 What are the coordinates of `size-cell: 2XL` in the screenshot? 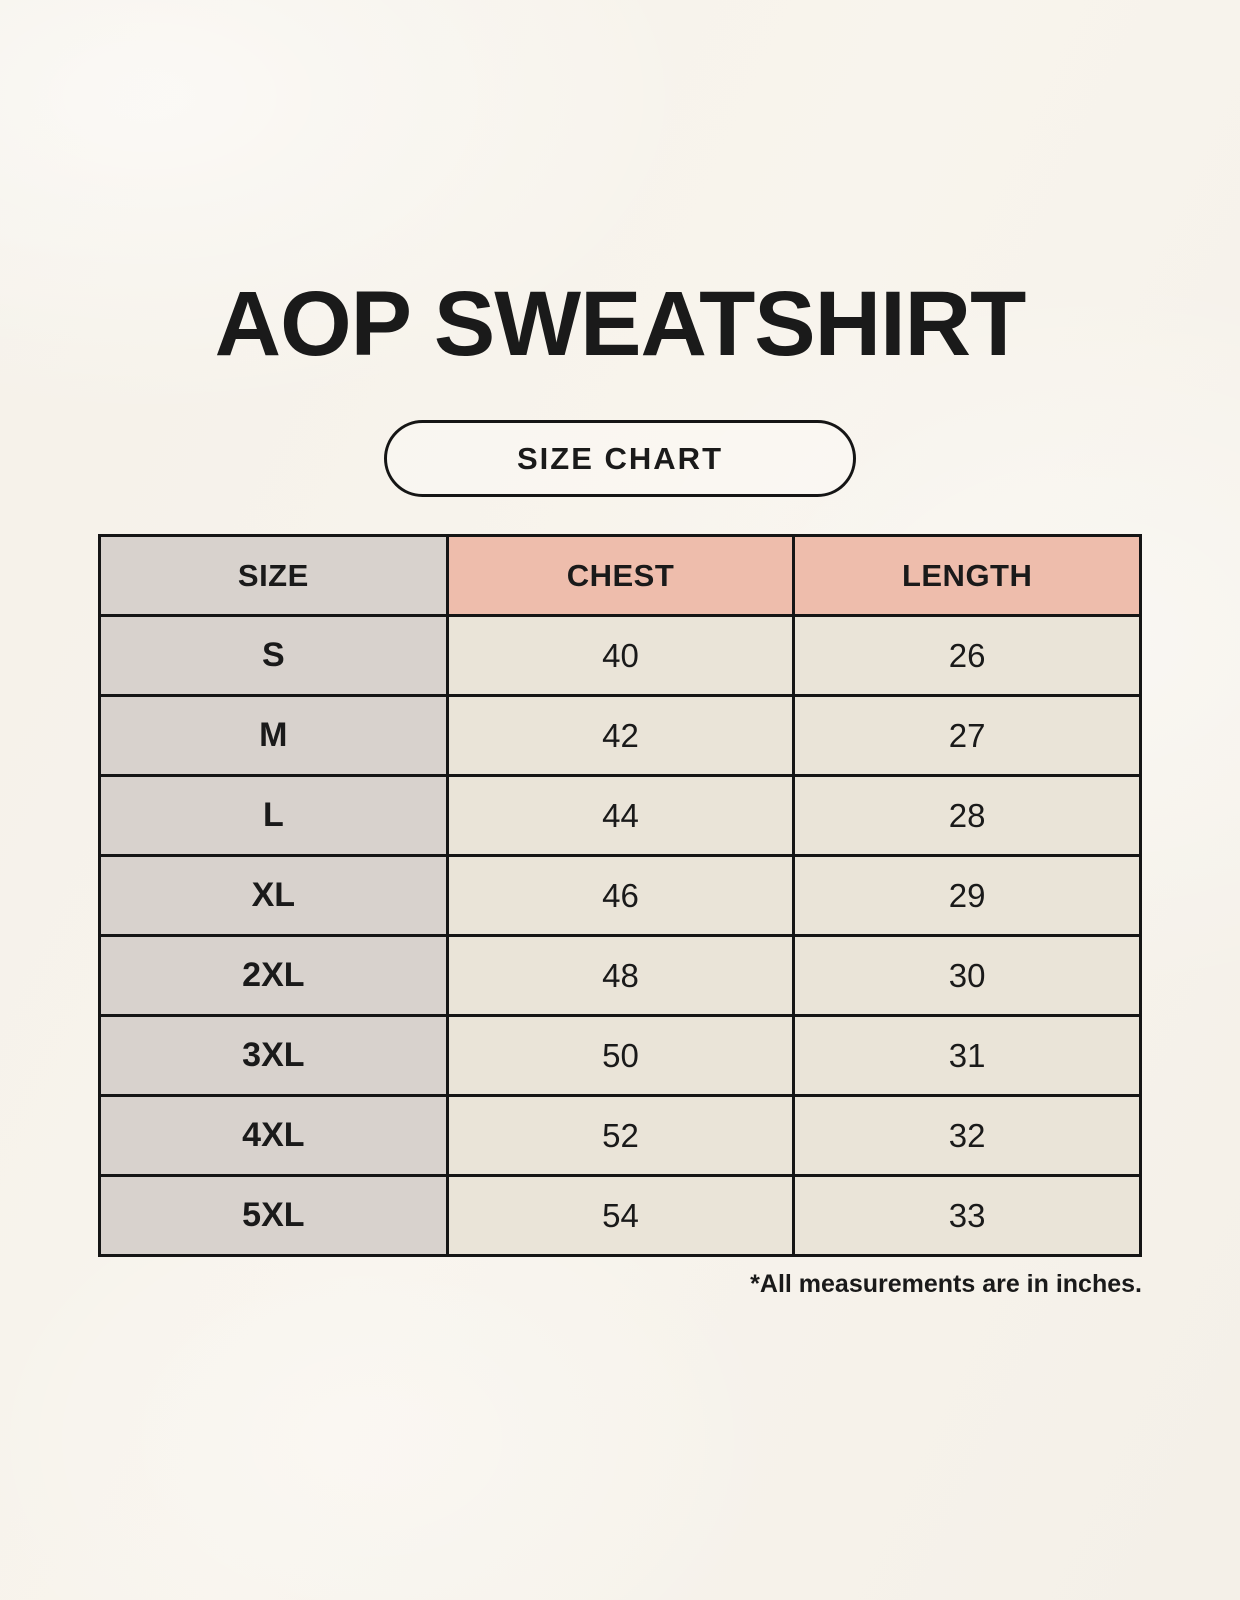 It's located at (273, 975).